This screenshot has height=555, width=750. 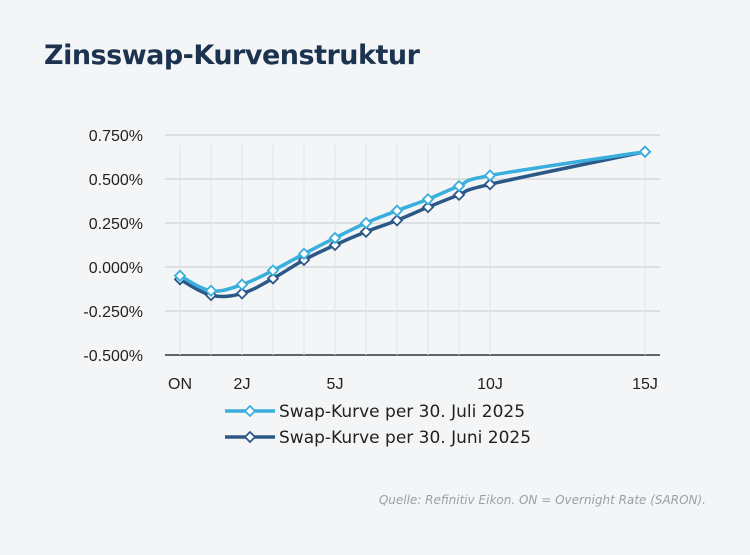 I want to click on y-tick-label: 0.750%, so click(x=116, y=136).